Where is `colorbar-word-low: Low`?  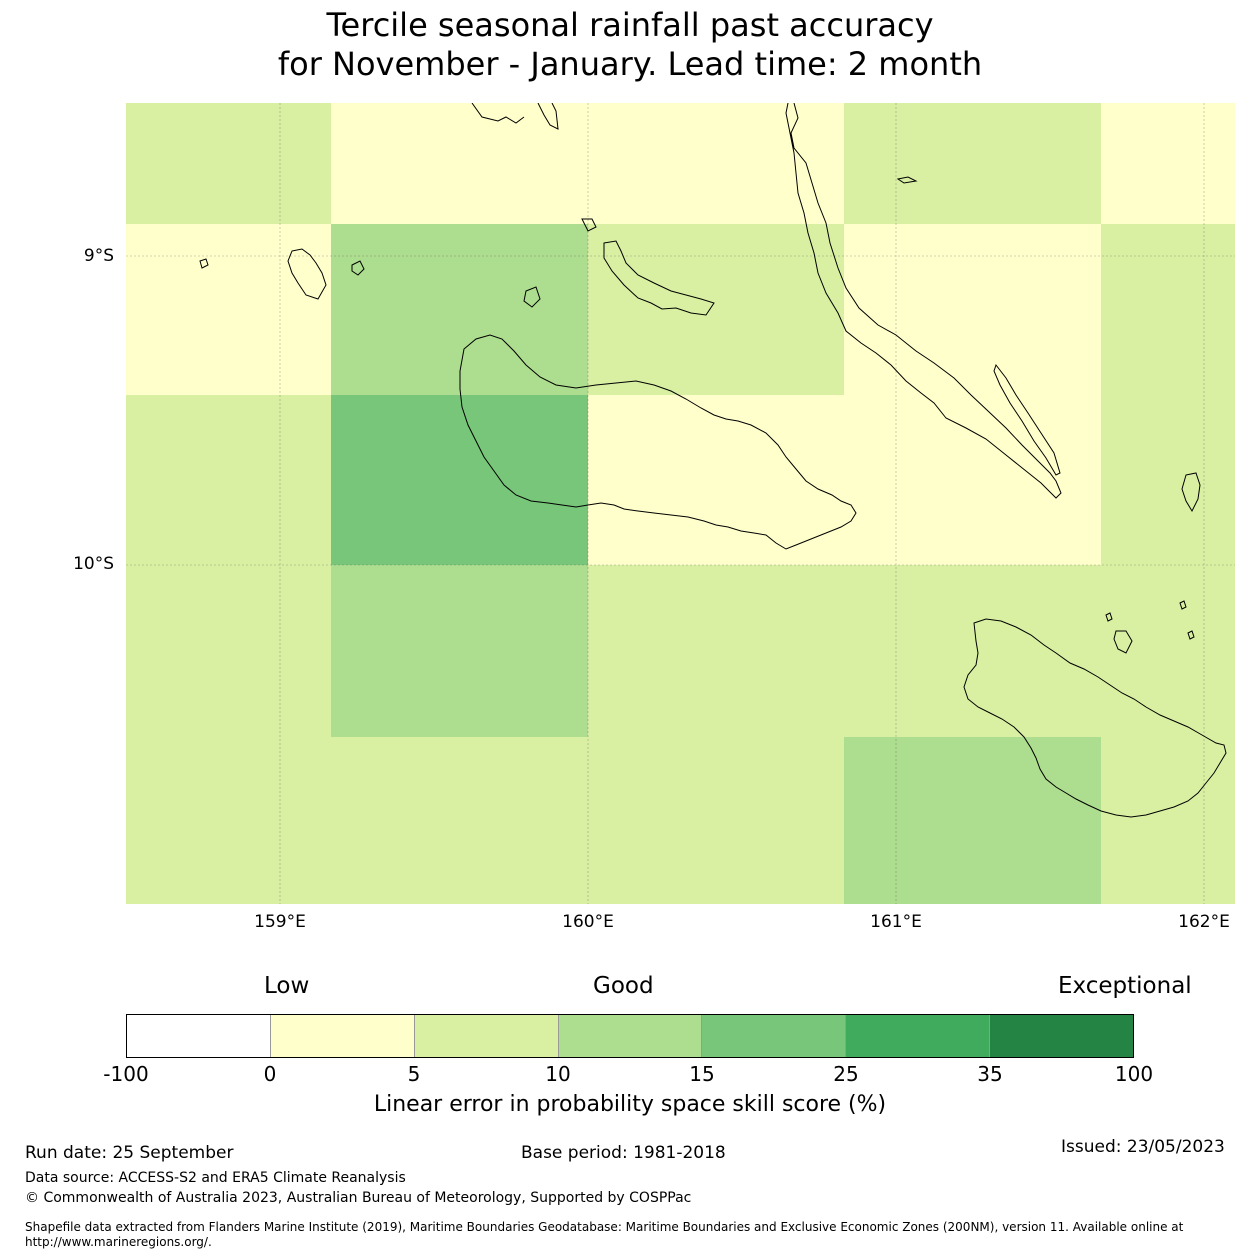 colorbar-word-low: Low is located at coordinates (287, 986).